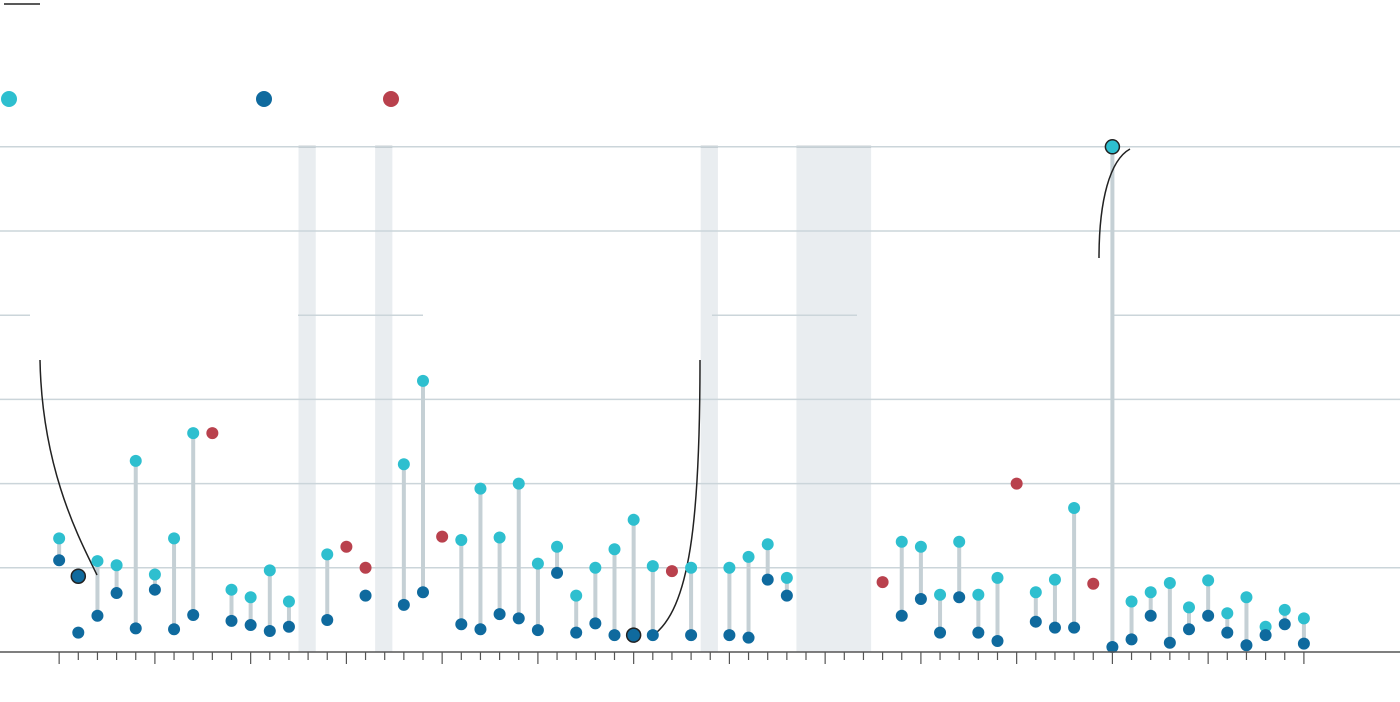 The height and width of the screenshot is (702, 1400). What do you see at coordinates (391, 99) in the screenshot?
I see `legend-marker-single` at bounding box center [391, 99].